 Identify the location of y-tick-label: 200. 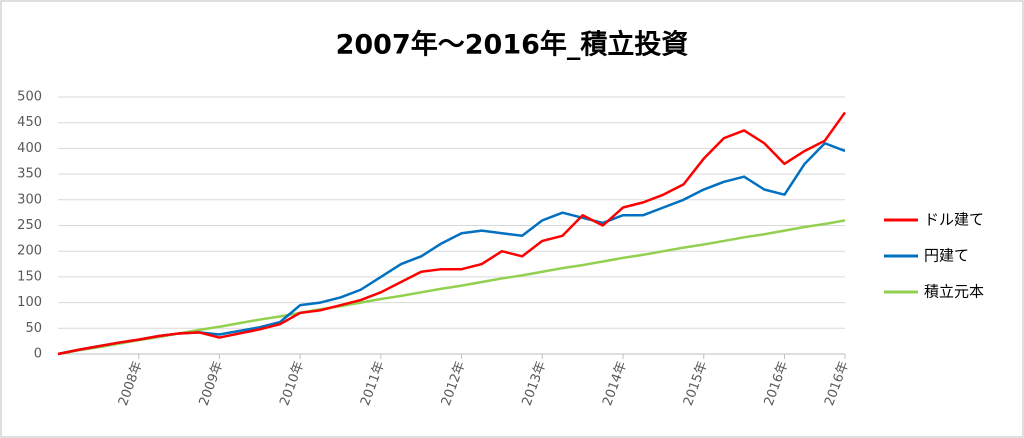
(29, 251).